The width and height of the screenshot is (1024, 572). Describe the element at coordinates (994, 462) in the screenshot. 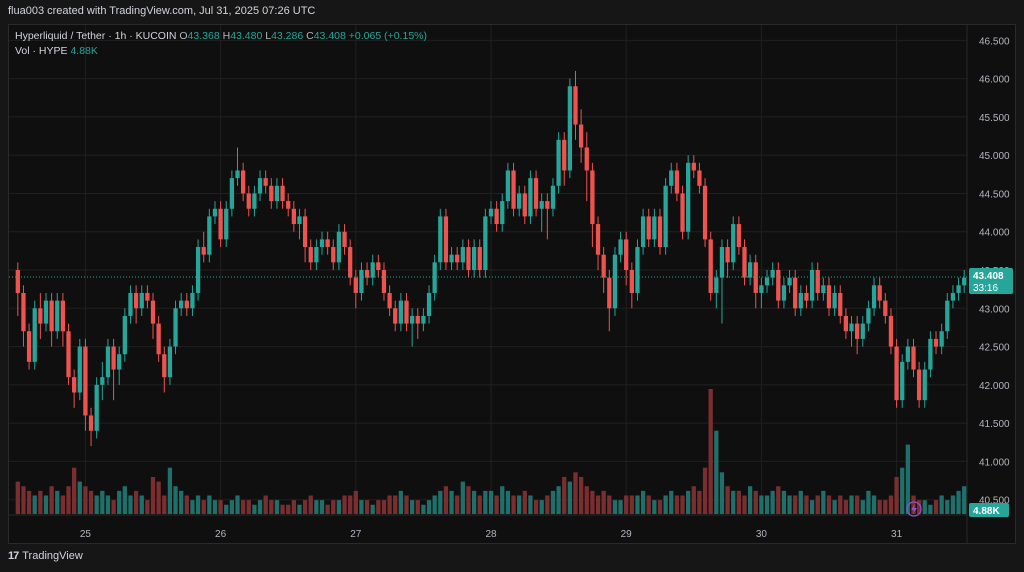

I see `y-tick-label: 41.000` at that location.